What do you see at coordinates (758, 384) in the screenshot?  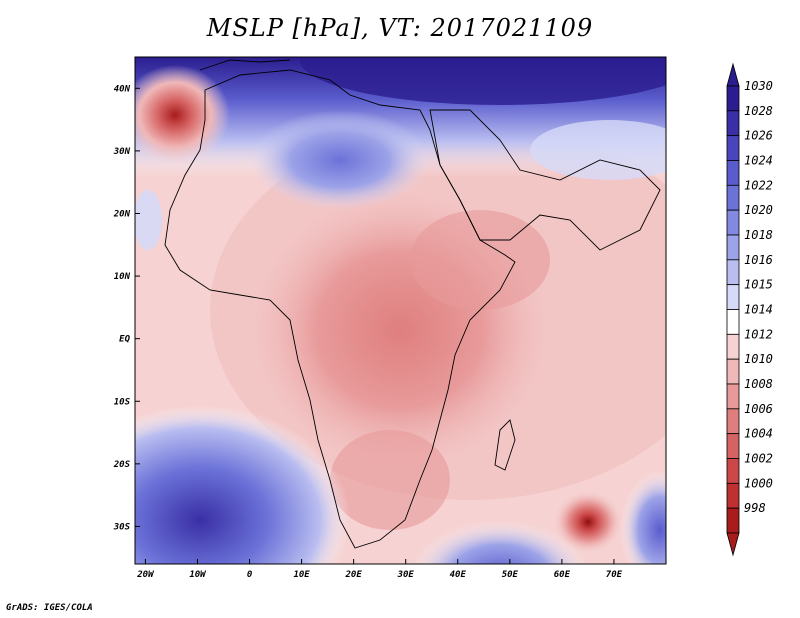 I see `colorbar-level-label: 1008` at bounding box center [758, 384].